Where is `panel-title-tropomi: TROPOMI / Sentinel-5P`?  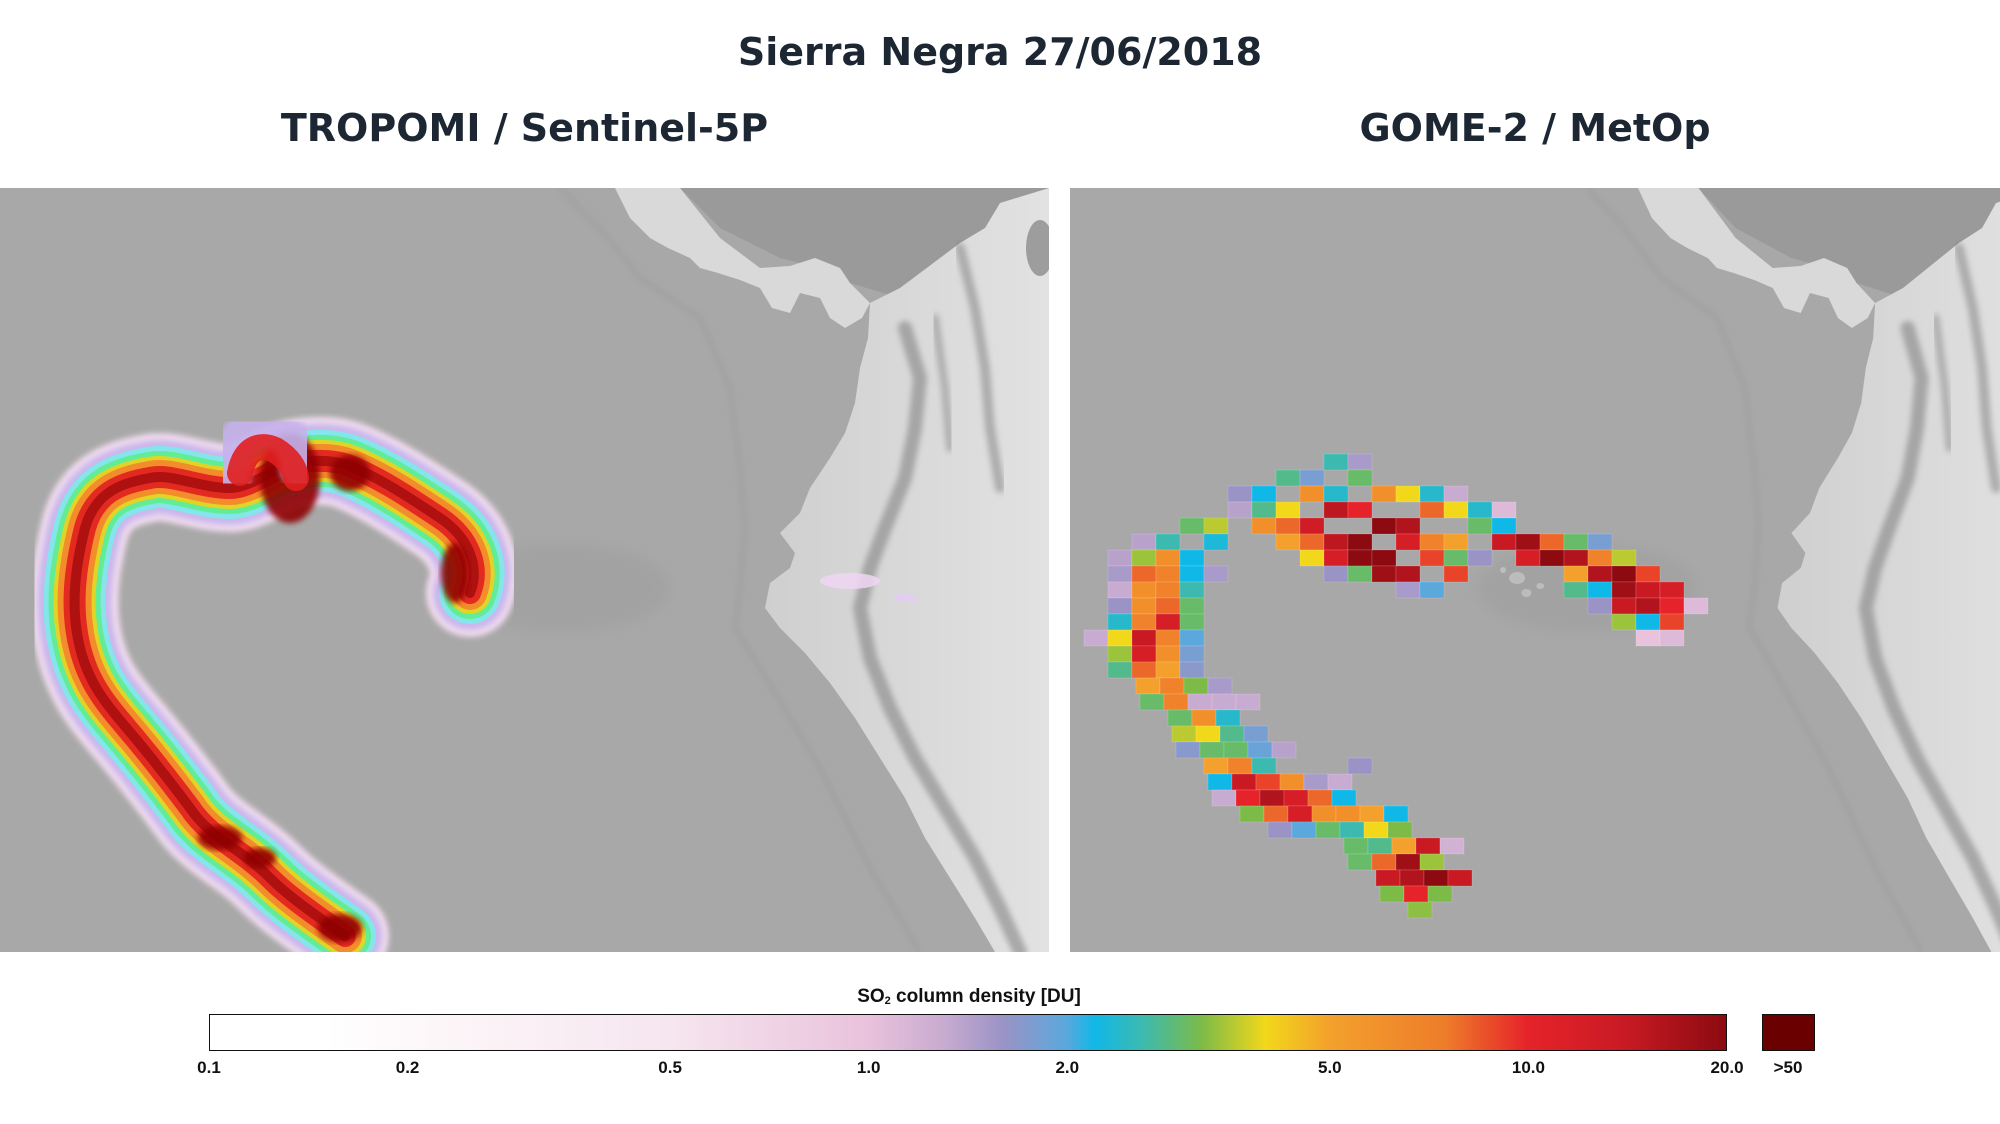 panel-title-tropomi: TROPOMI / Sentinel-5P is located at coordinates (524, 128).